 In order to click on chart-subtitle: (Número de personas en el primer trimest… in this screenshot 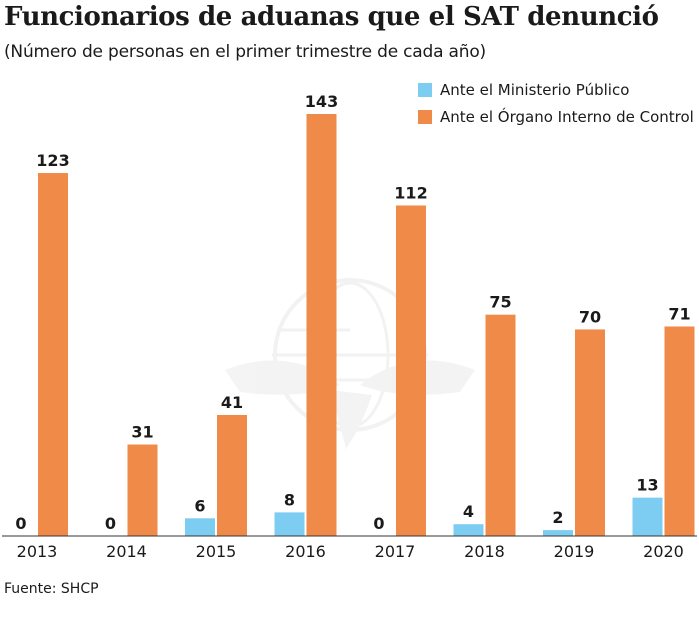, I will do `click(245, 52)`.